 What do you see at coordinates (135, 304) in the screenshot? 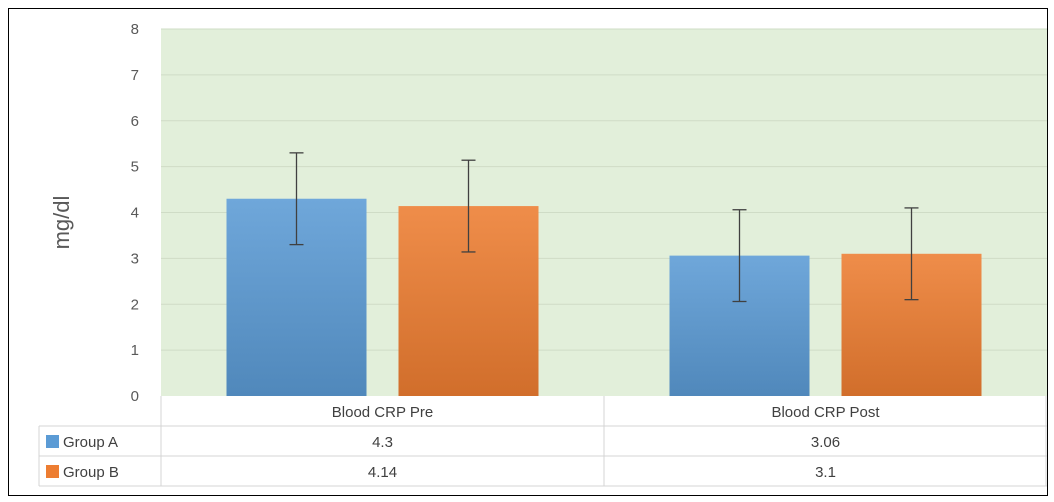
I see `y-tick-label: 2` at bounding box center [135, 304].